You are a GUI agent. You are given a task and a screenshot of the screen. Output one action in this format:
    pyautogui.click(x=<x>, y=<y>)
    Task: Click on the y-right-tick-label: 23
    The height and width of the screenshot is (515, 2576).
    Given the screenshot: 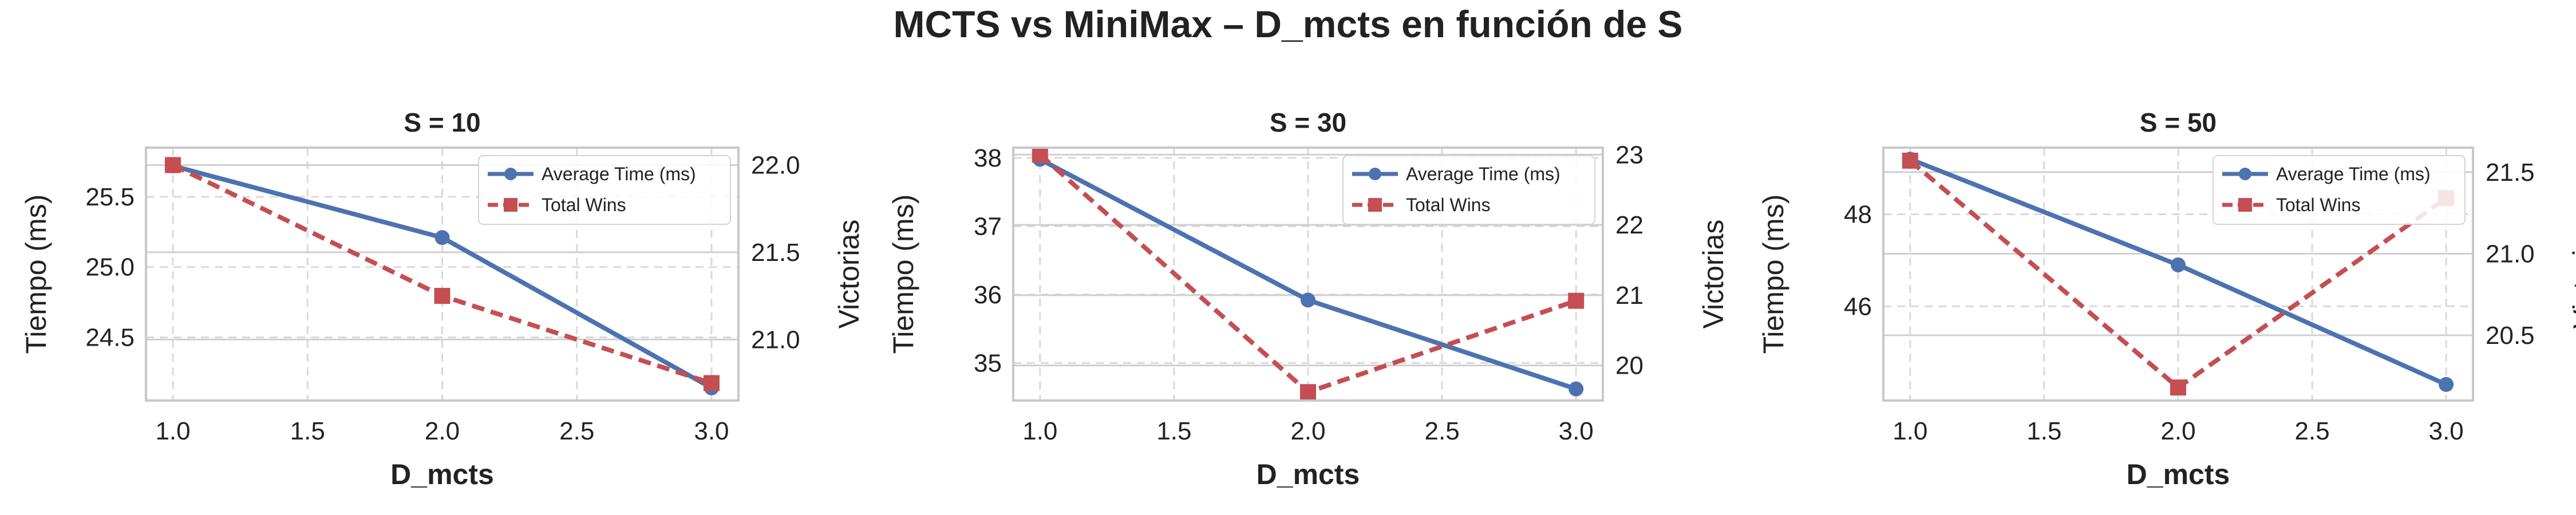 What is the action you would take?
    pyautogui.click(x=1629, y=155)
    